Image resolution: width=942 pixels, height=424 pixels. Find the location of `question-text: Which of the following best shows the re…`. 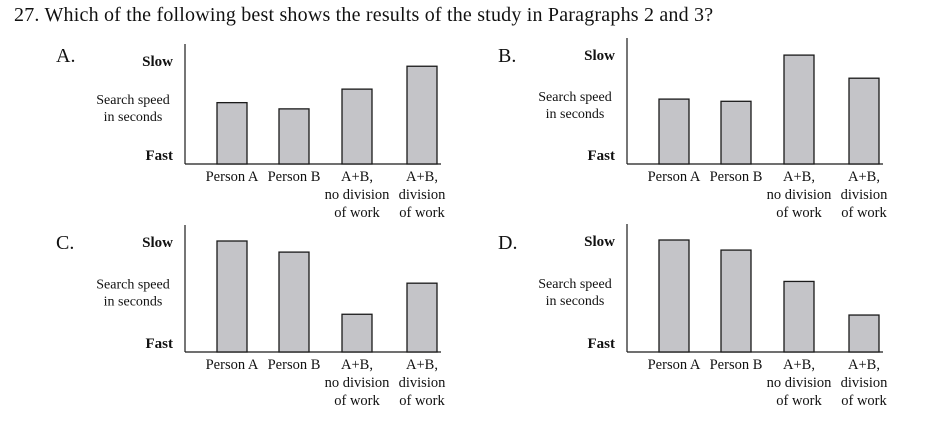

question-text: Which of the following best shows the re… is located at coordinates (379, 15).